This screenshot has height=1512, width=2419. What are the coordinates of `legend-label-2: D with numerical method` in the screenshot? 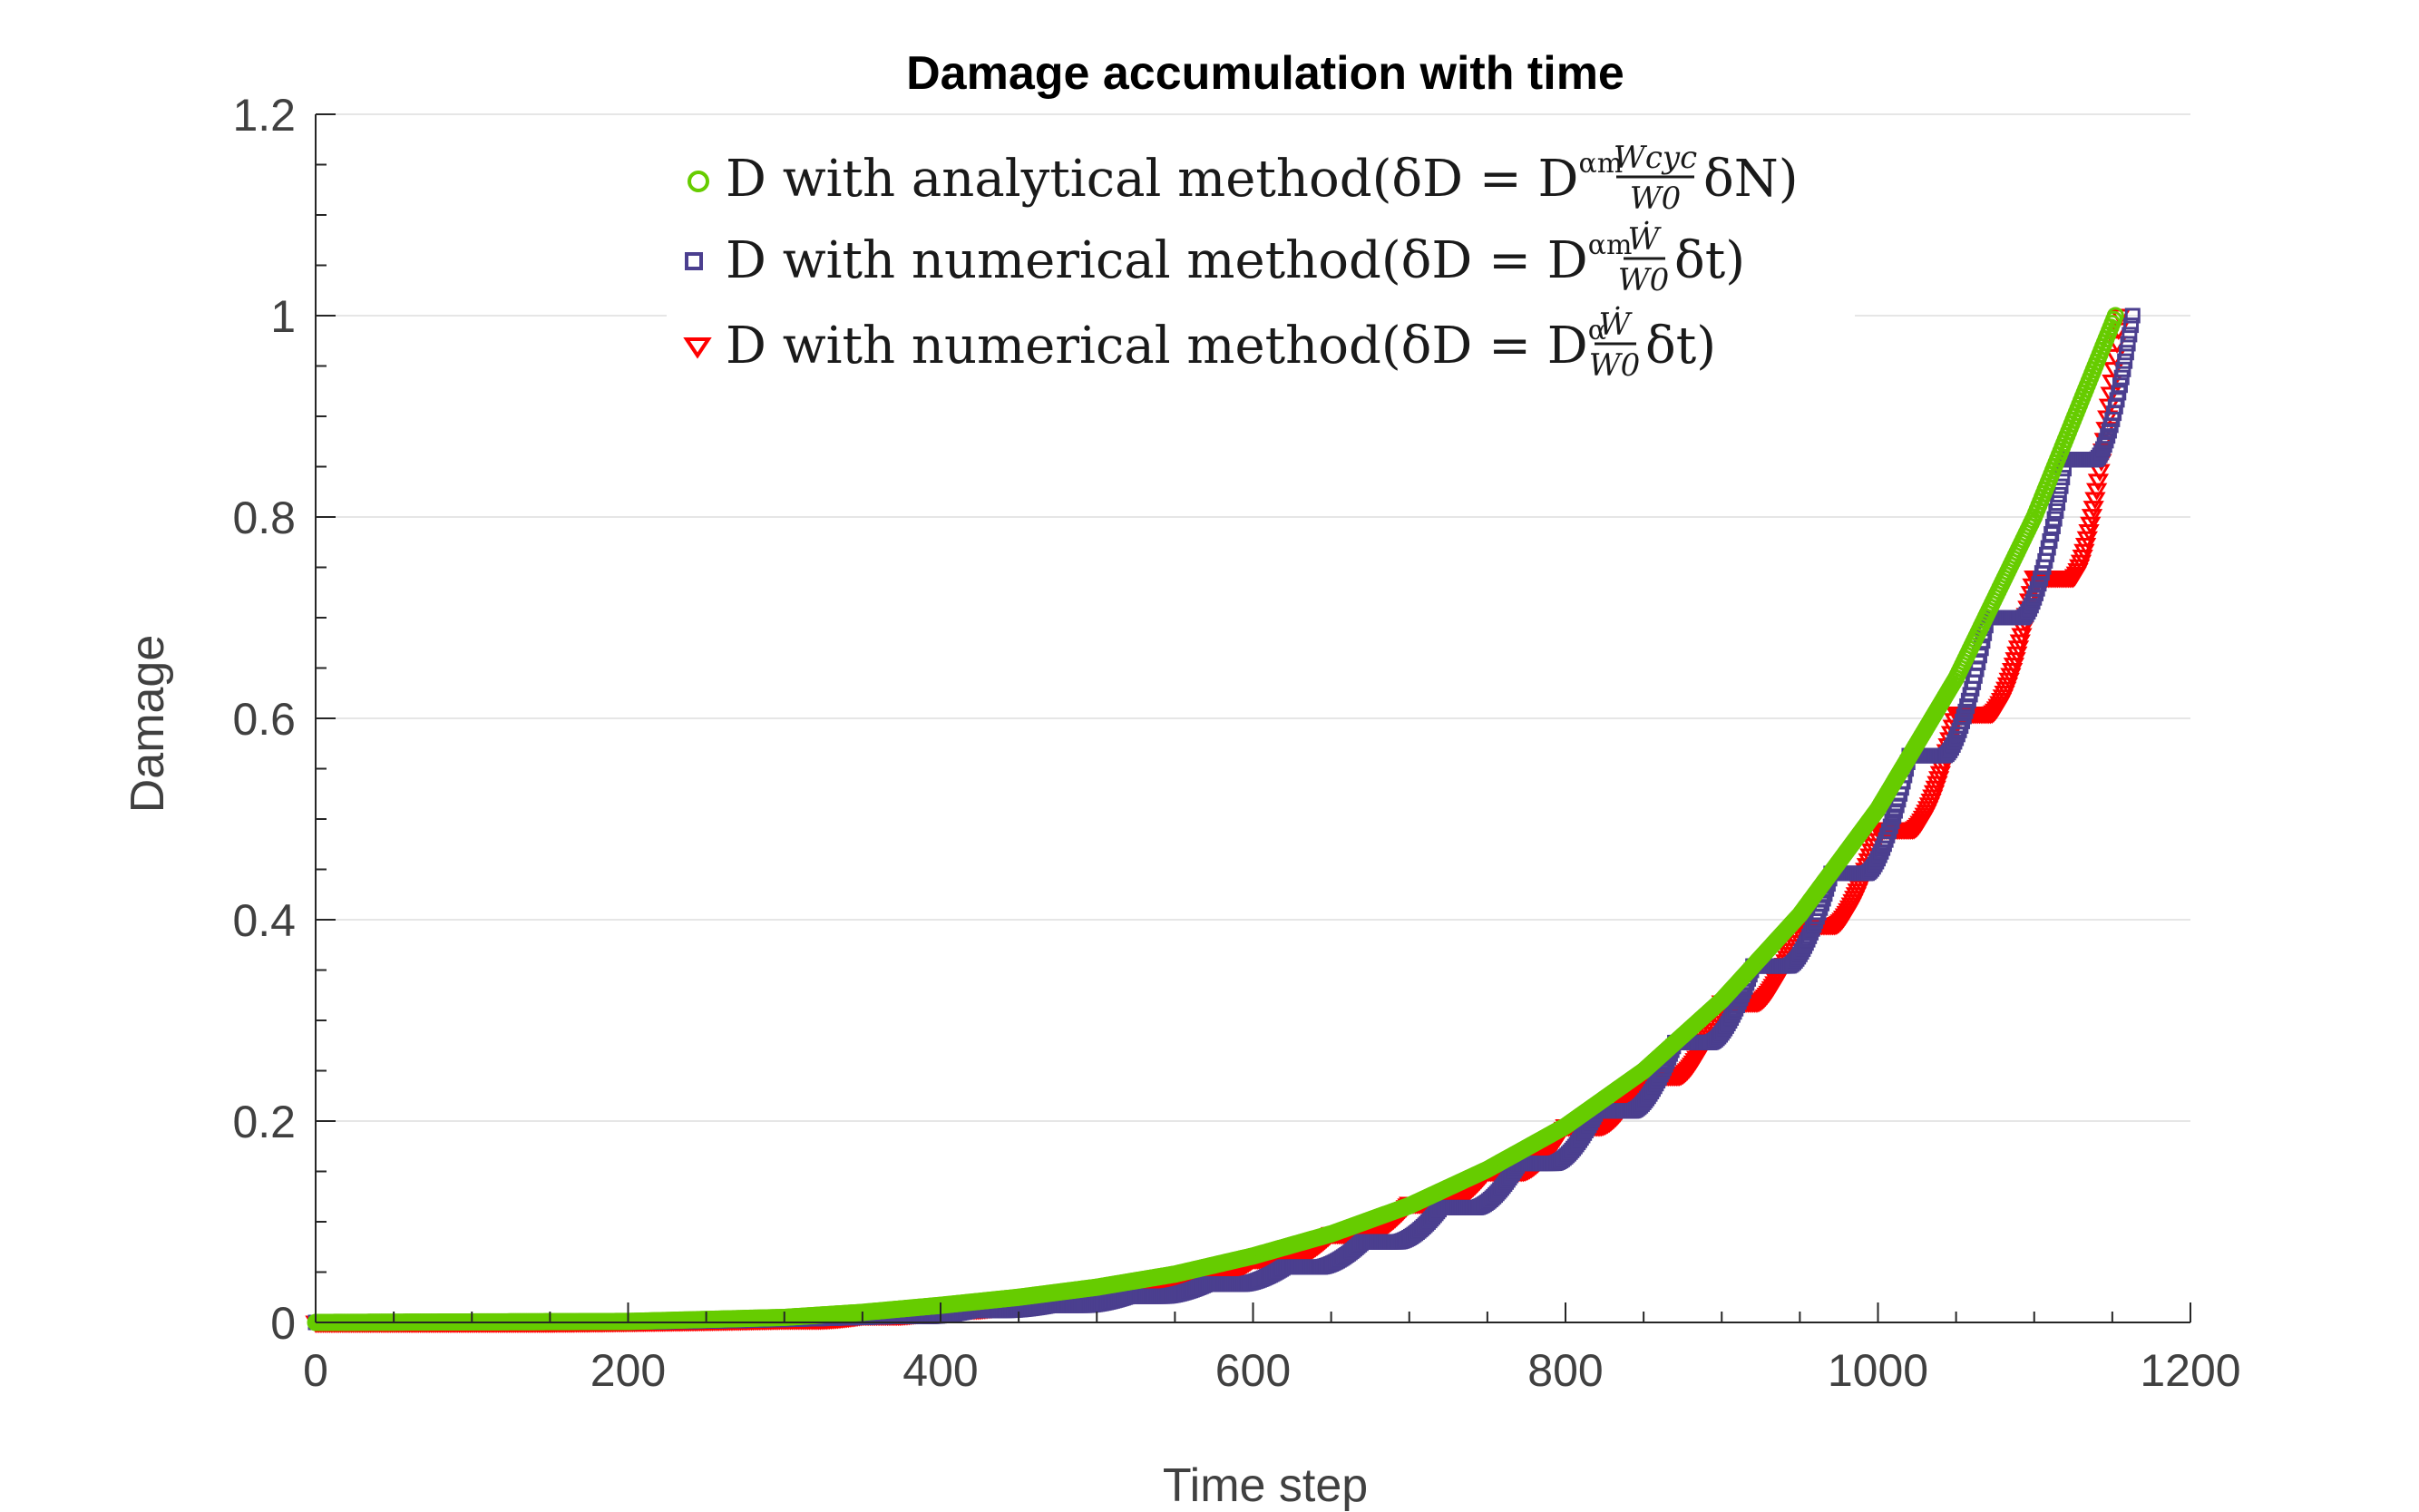 It's located at (1053, 260).